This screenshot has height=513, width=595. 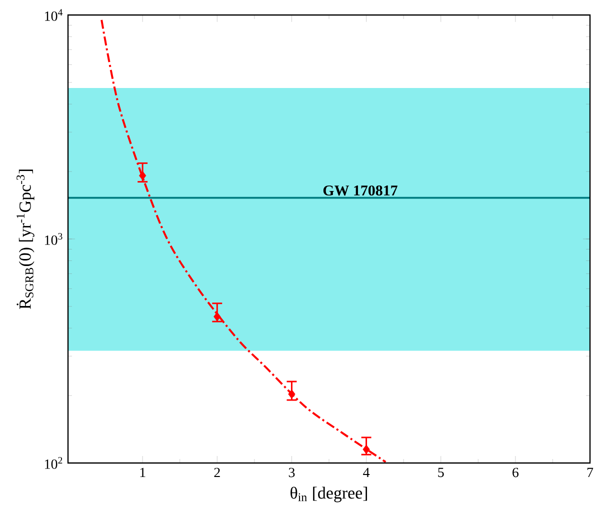 What do you see at coordinates (515, 473) in the screenshot?
I see `x-tick-label: 6` at bounding box center [515, 473].